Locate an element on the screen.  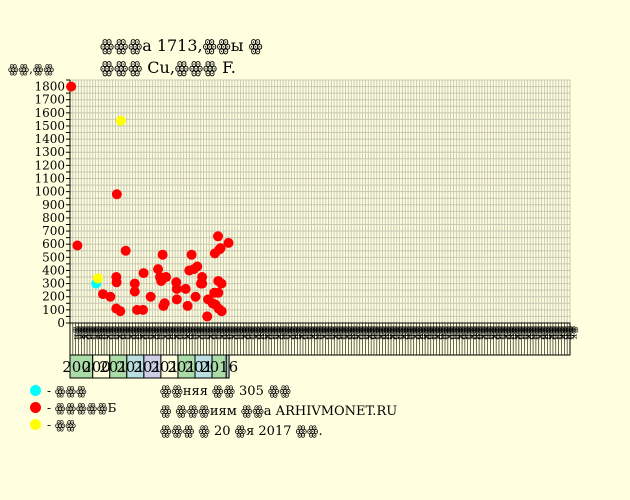
y-axis-unit-label: ꙮꙮ,ꙮꙮ is located at coordinates (31, 69).